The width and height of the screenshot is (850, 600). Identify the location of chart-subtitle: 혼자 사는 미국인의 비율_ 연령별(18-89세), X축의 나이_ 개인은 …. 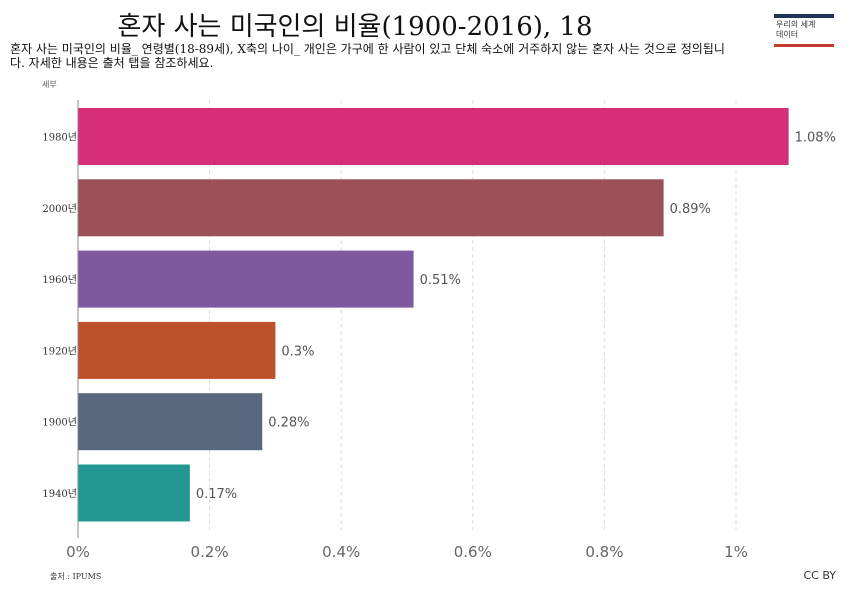
(367, 56).